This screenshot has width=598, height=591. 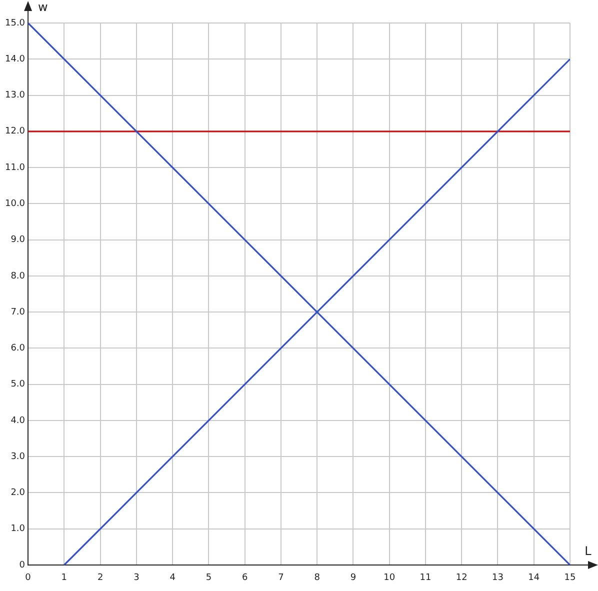 What do you see at coordinates (209, 577) in the screenshot?
I see `x-tick-label: 5` at bounding box center [209, 577].